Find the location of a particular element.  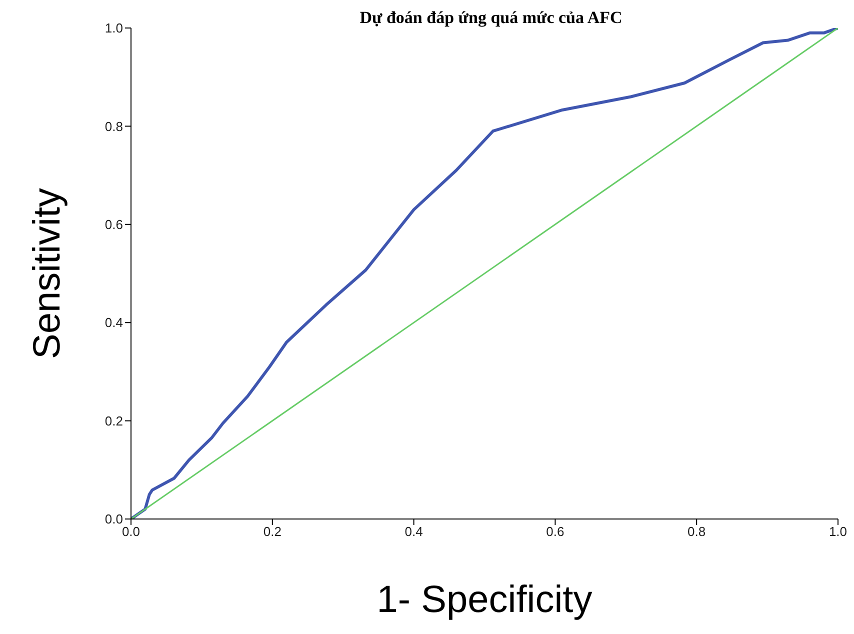

x-tick-label: 0.4 is located at coordinates (413, 532).